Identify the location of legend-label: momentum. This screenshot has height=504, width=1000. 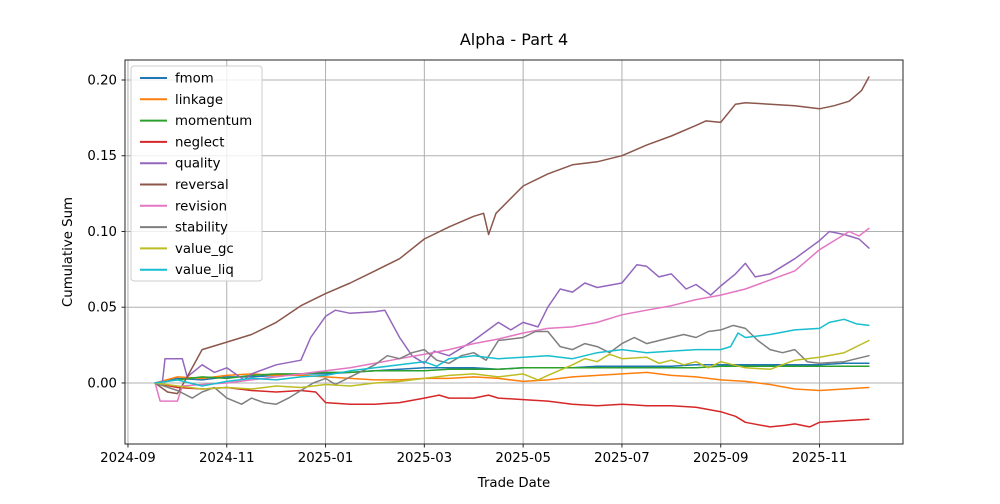
(213, 121).